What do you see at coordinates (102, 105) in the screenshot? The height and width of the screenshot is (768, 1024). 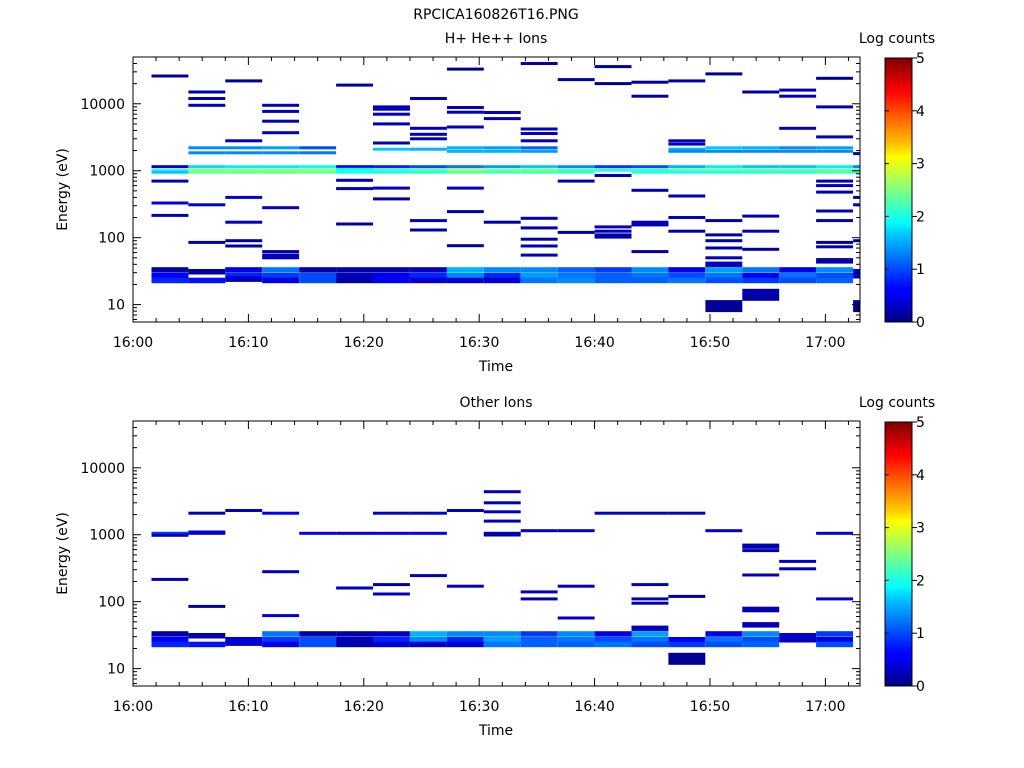 I see `y-tick-label: 10000` at bounding box center [102, 105].